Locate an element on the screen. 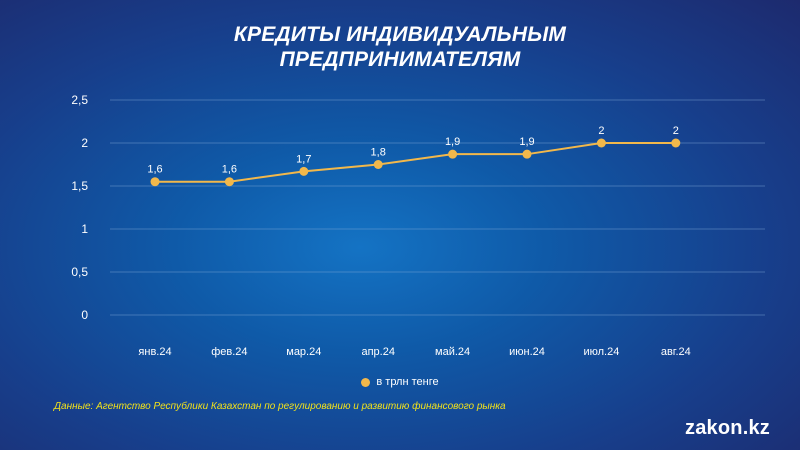 The width and height of the screenshot is (800, 450). x-tick-label: июн.24 is located at coordinates (527, 352).